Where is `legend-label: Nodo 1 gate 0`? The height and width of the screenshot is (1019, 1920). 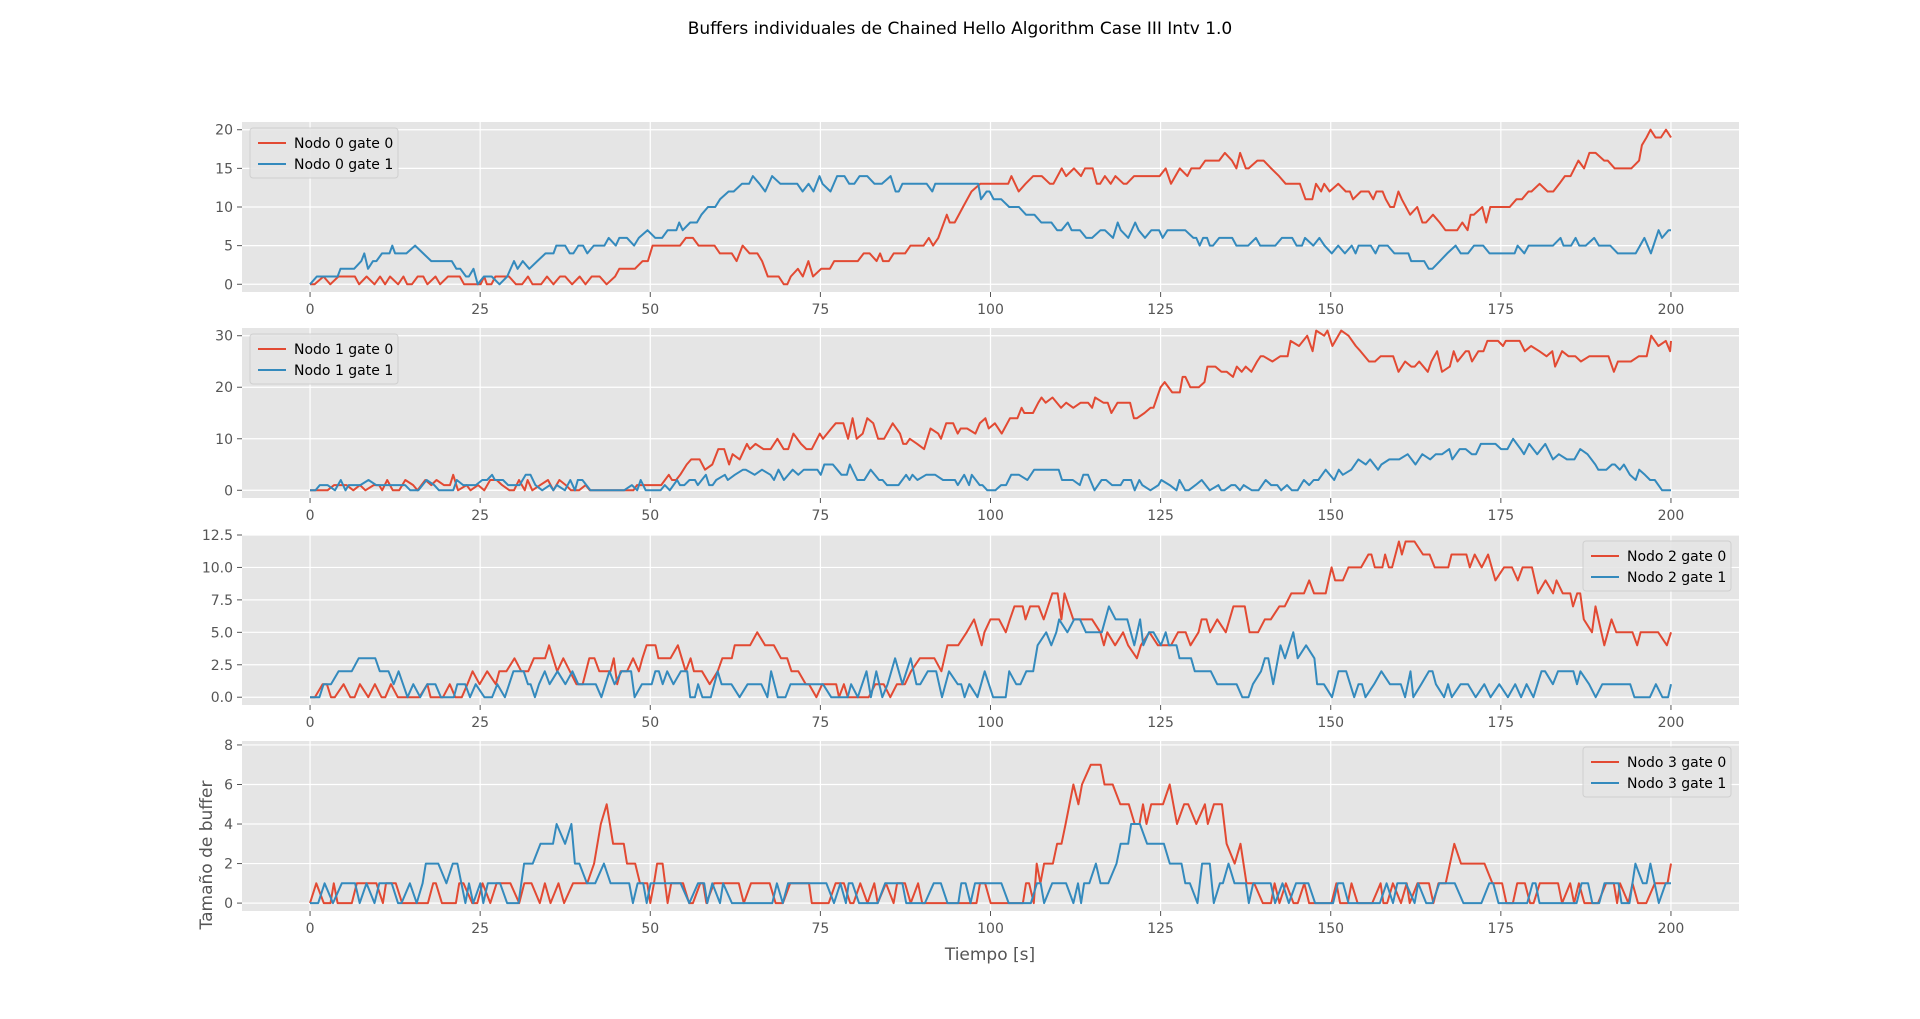
legend-label: Nodo 1 gate 0 is located at coordinates (343, 350).